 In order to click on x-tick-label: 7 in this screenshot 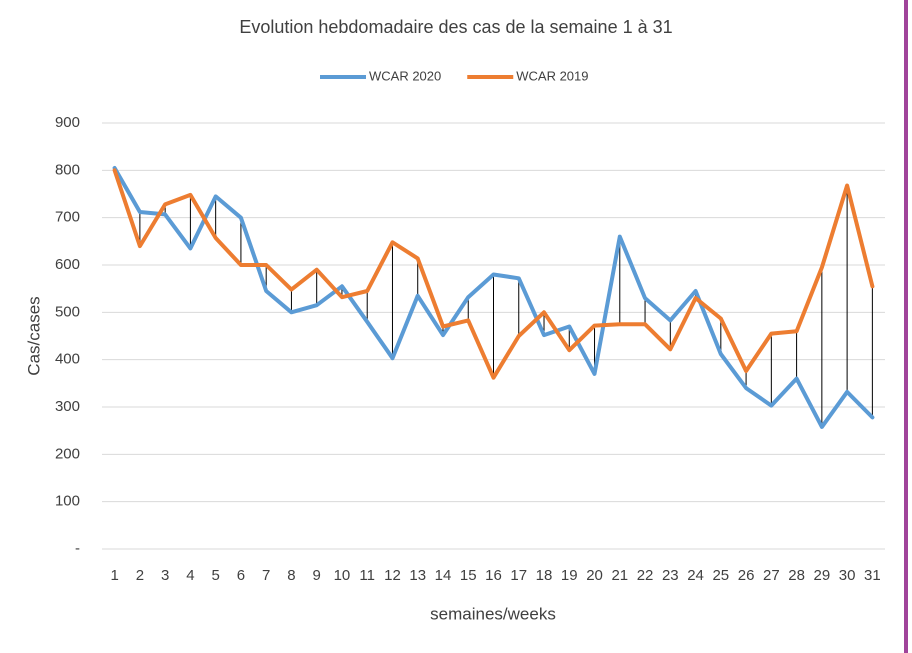, I will do `click(266, 575)`.